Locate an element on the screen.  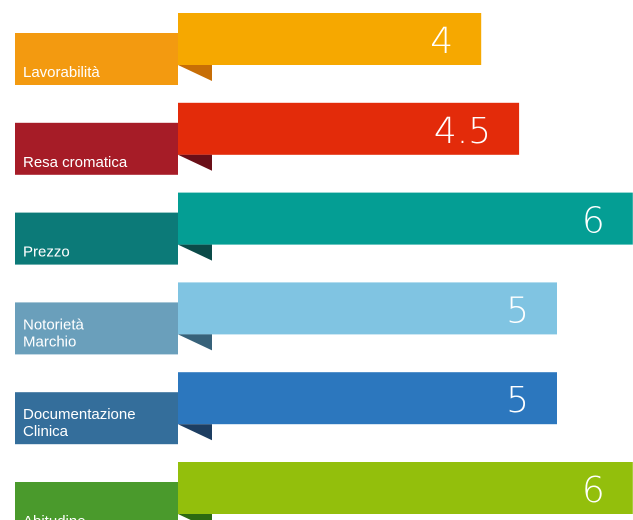
bar-row: Resa cromatica 4.5 is located at coordinates (267, 138).